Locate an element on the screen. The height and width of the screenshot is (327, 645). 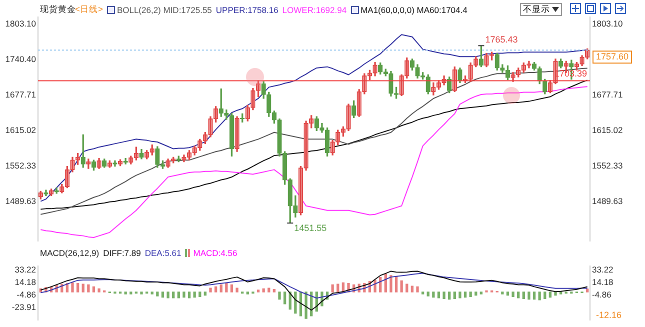
y-tick-label: 1615.02 is located at coordinates (20, 130).